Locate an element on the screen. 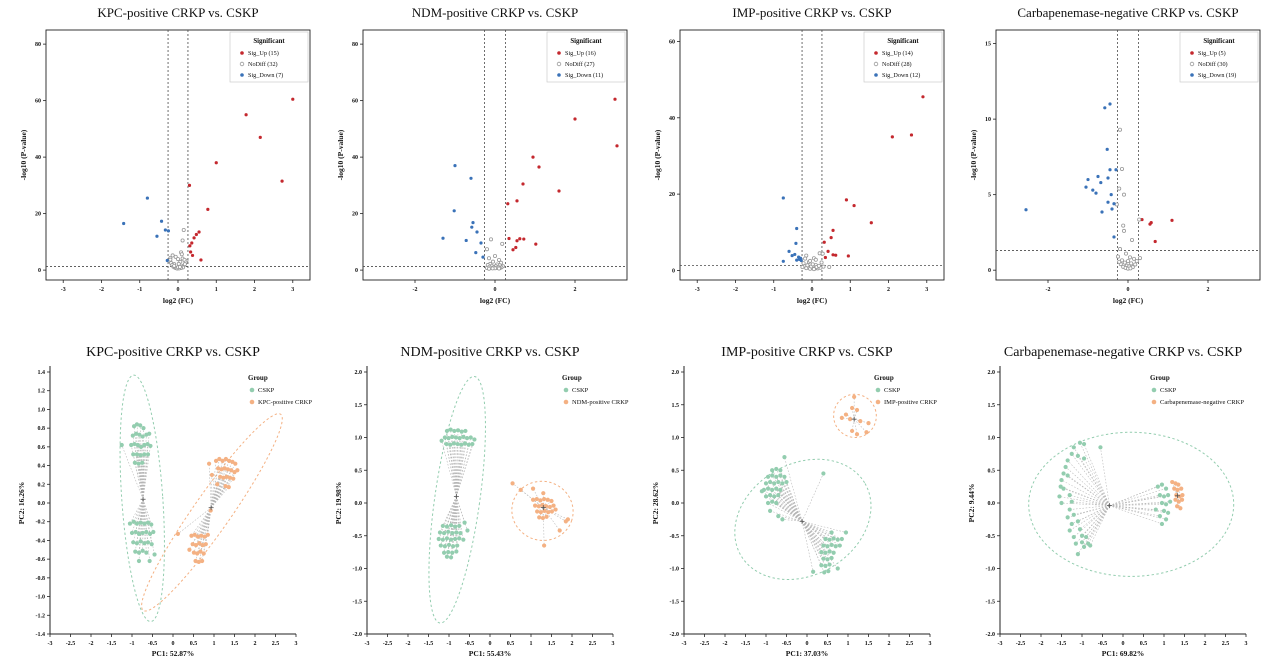 This screenshot has width=1267, height=664. series-cskp is located at coordinates (142, 498).